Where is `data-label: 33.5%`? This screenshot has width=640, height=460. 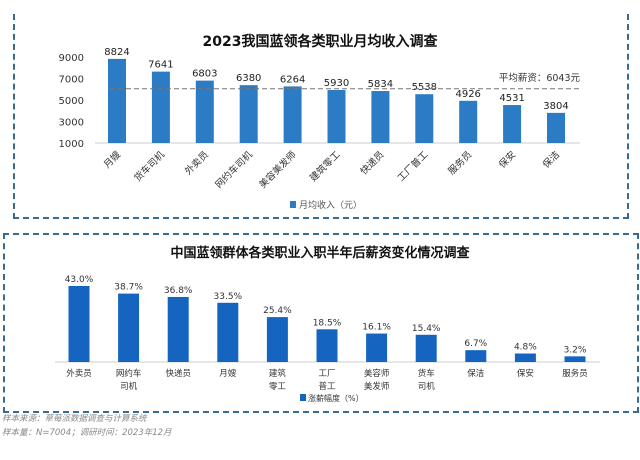 data-label: 33.5% is located at coordinates (228, 297).